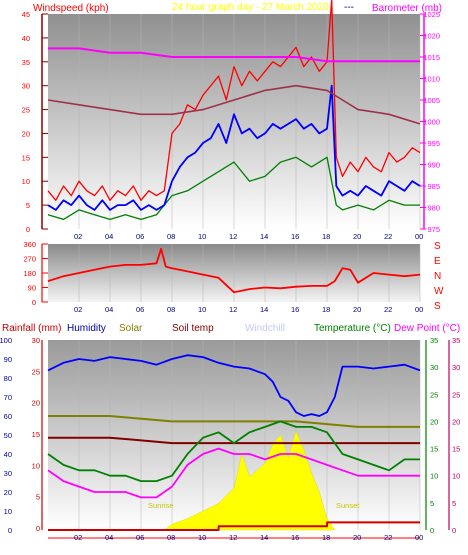  I want to click on bot-xtick-10: 10, so click(202, 537).